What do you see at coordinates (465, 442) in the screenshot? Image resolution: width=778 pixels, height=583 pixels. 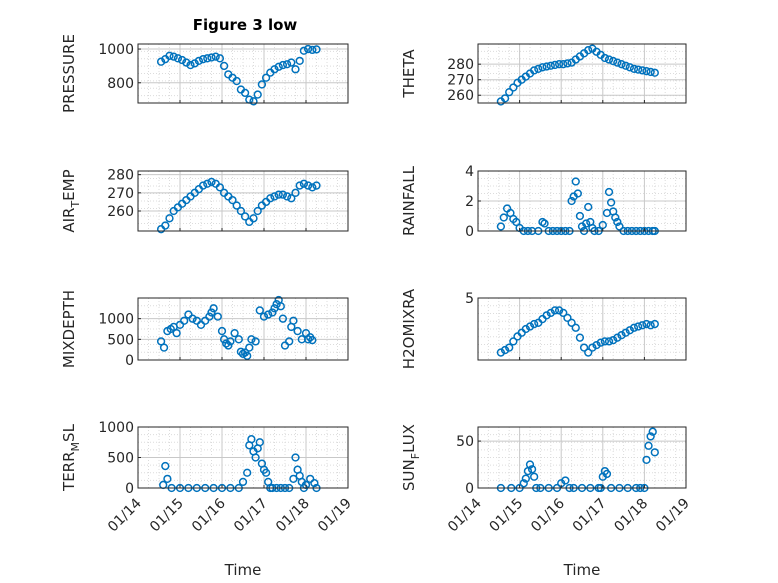 I see `y-tick-label: 50` at bounding box center [465, 442].